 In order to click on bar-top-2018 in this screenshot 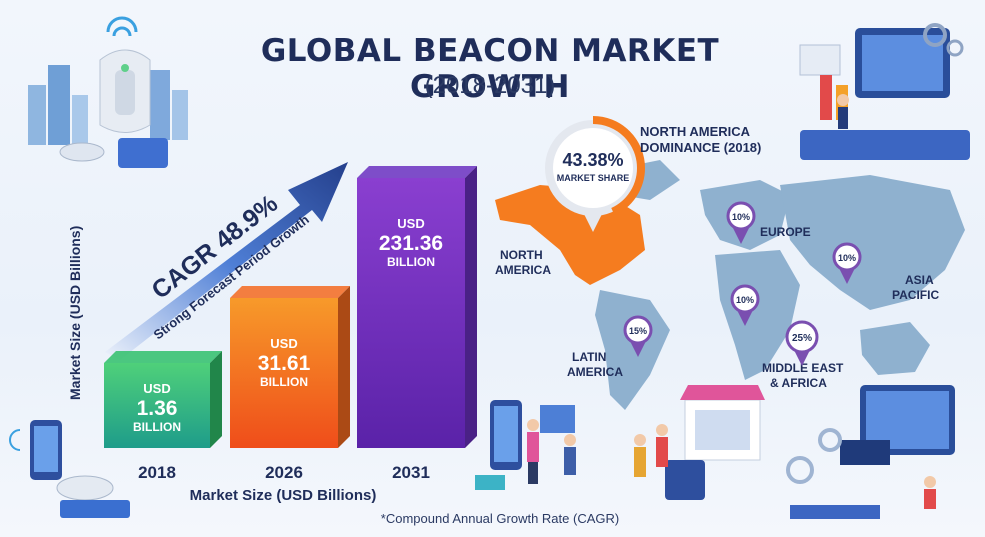, I will do `click(163, 357)`.